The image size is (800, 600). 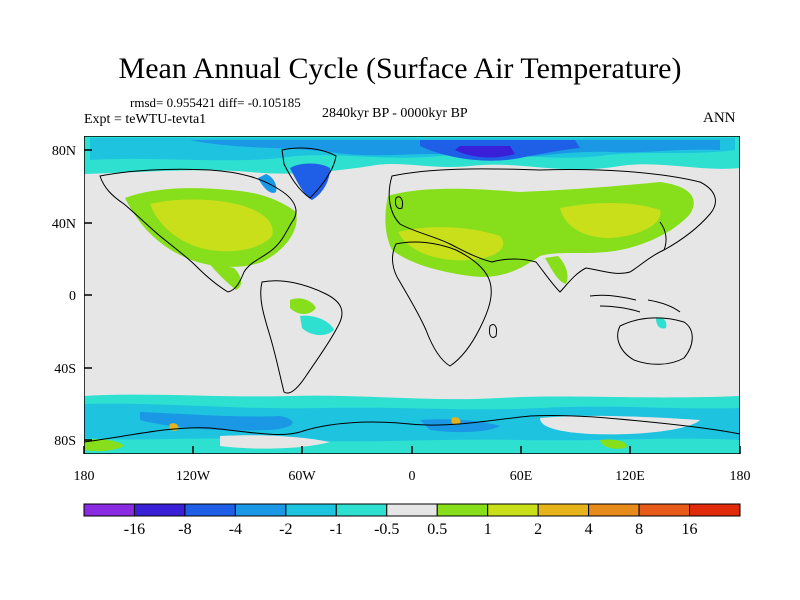 I want to click on colorbar-label: -8, so click(x=184, y=529).